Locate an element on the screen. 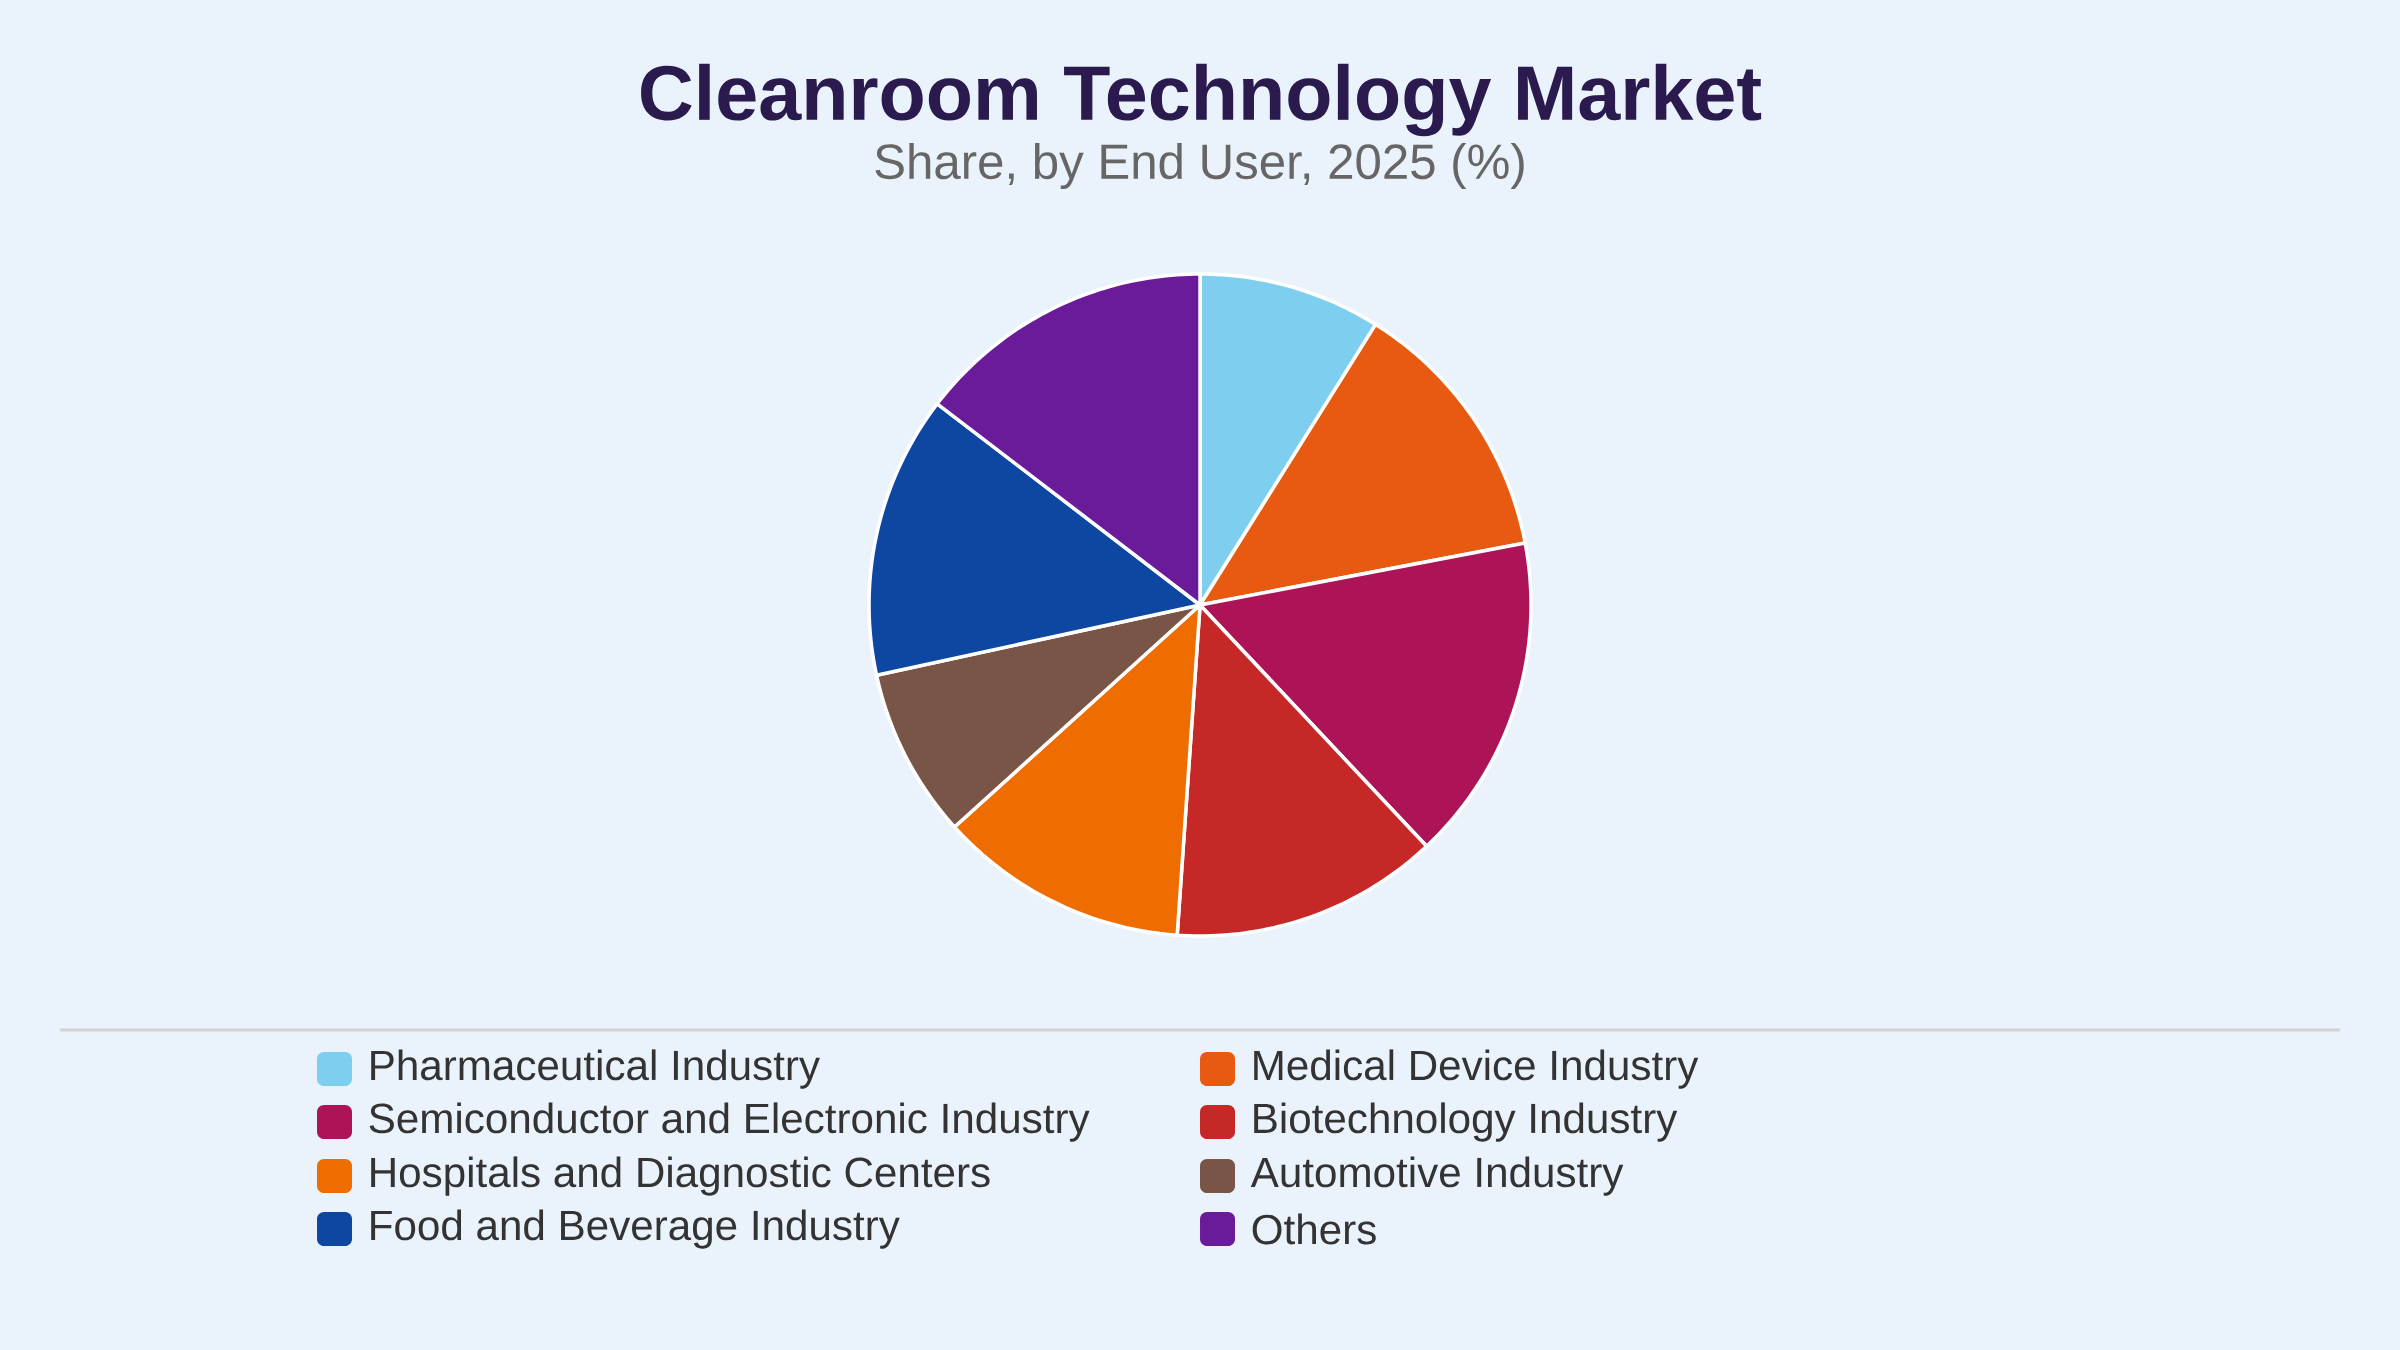 The height and width of the screenshot is (1350, 2400). legend-label: Semiconductor and Electronic Industry is located at coordinates (729, 1122).